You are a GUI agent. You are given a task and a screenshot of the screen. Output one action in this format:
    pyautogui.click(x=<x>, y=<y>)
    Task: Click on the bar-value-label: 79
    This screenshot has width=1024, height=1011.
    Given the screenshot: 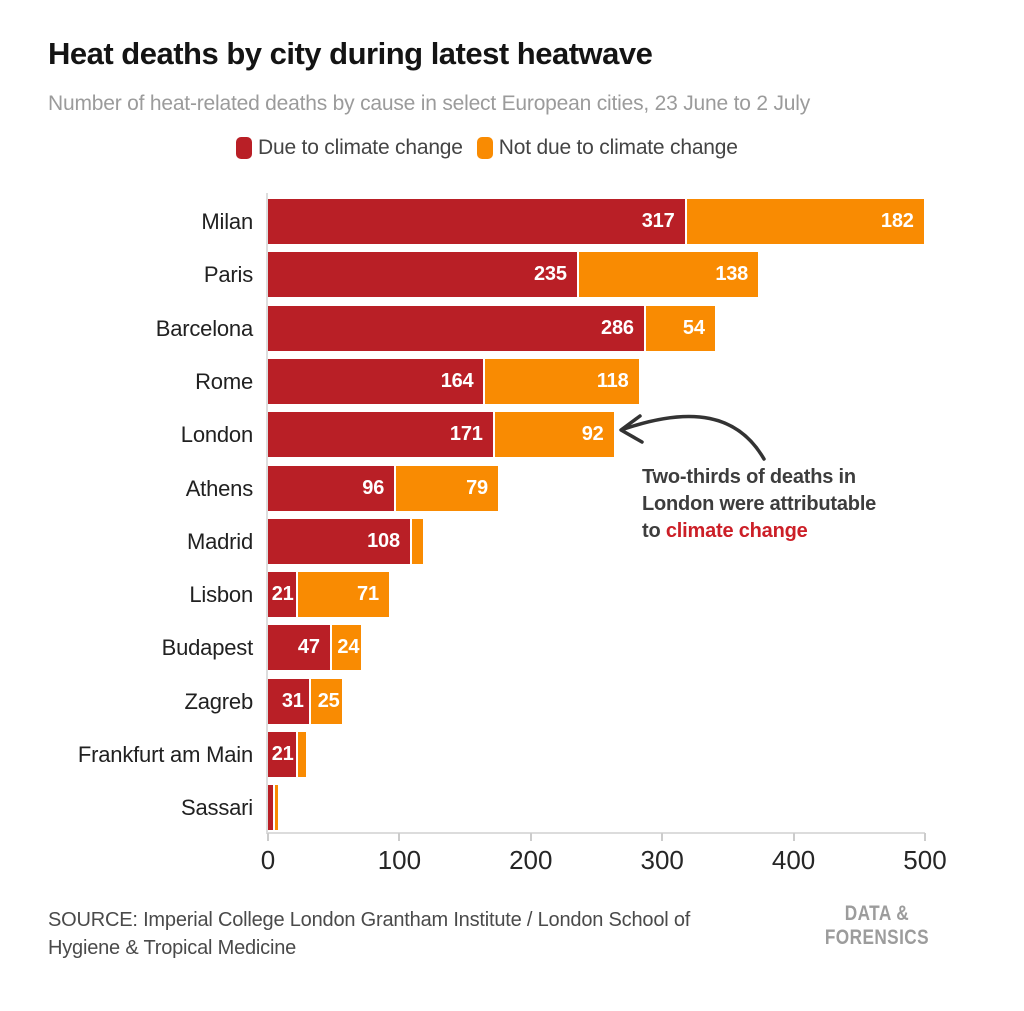 What is the action you would take?
    pyautogui.click(x=477, y=487)
    